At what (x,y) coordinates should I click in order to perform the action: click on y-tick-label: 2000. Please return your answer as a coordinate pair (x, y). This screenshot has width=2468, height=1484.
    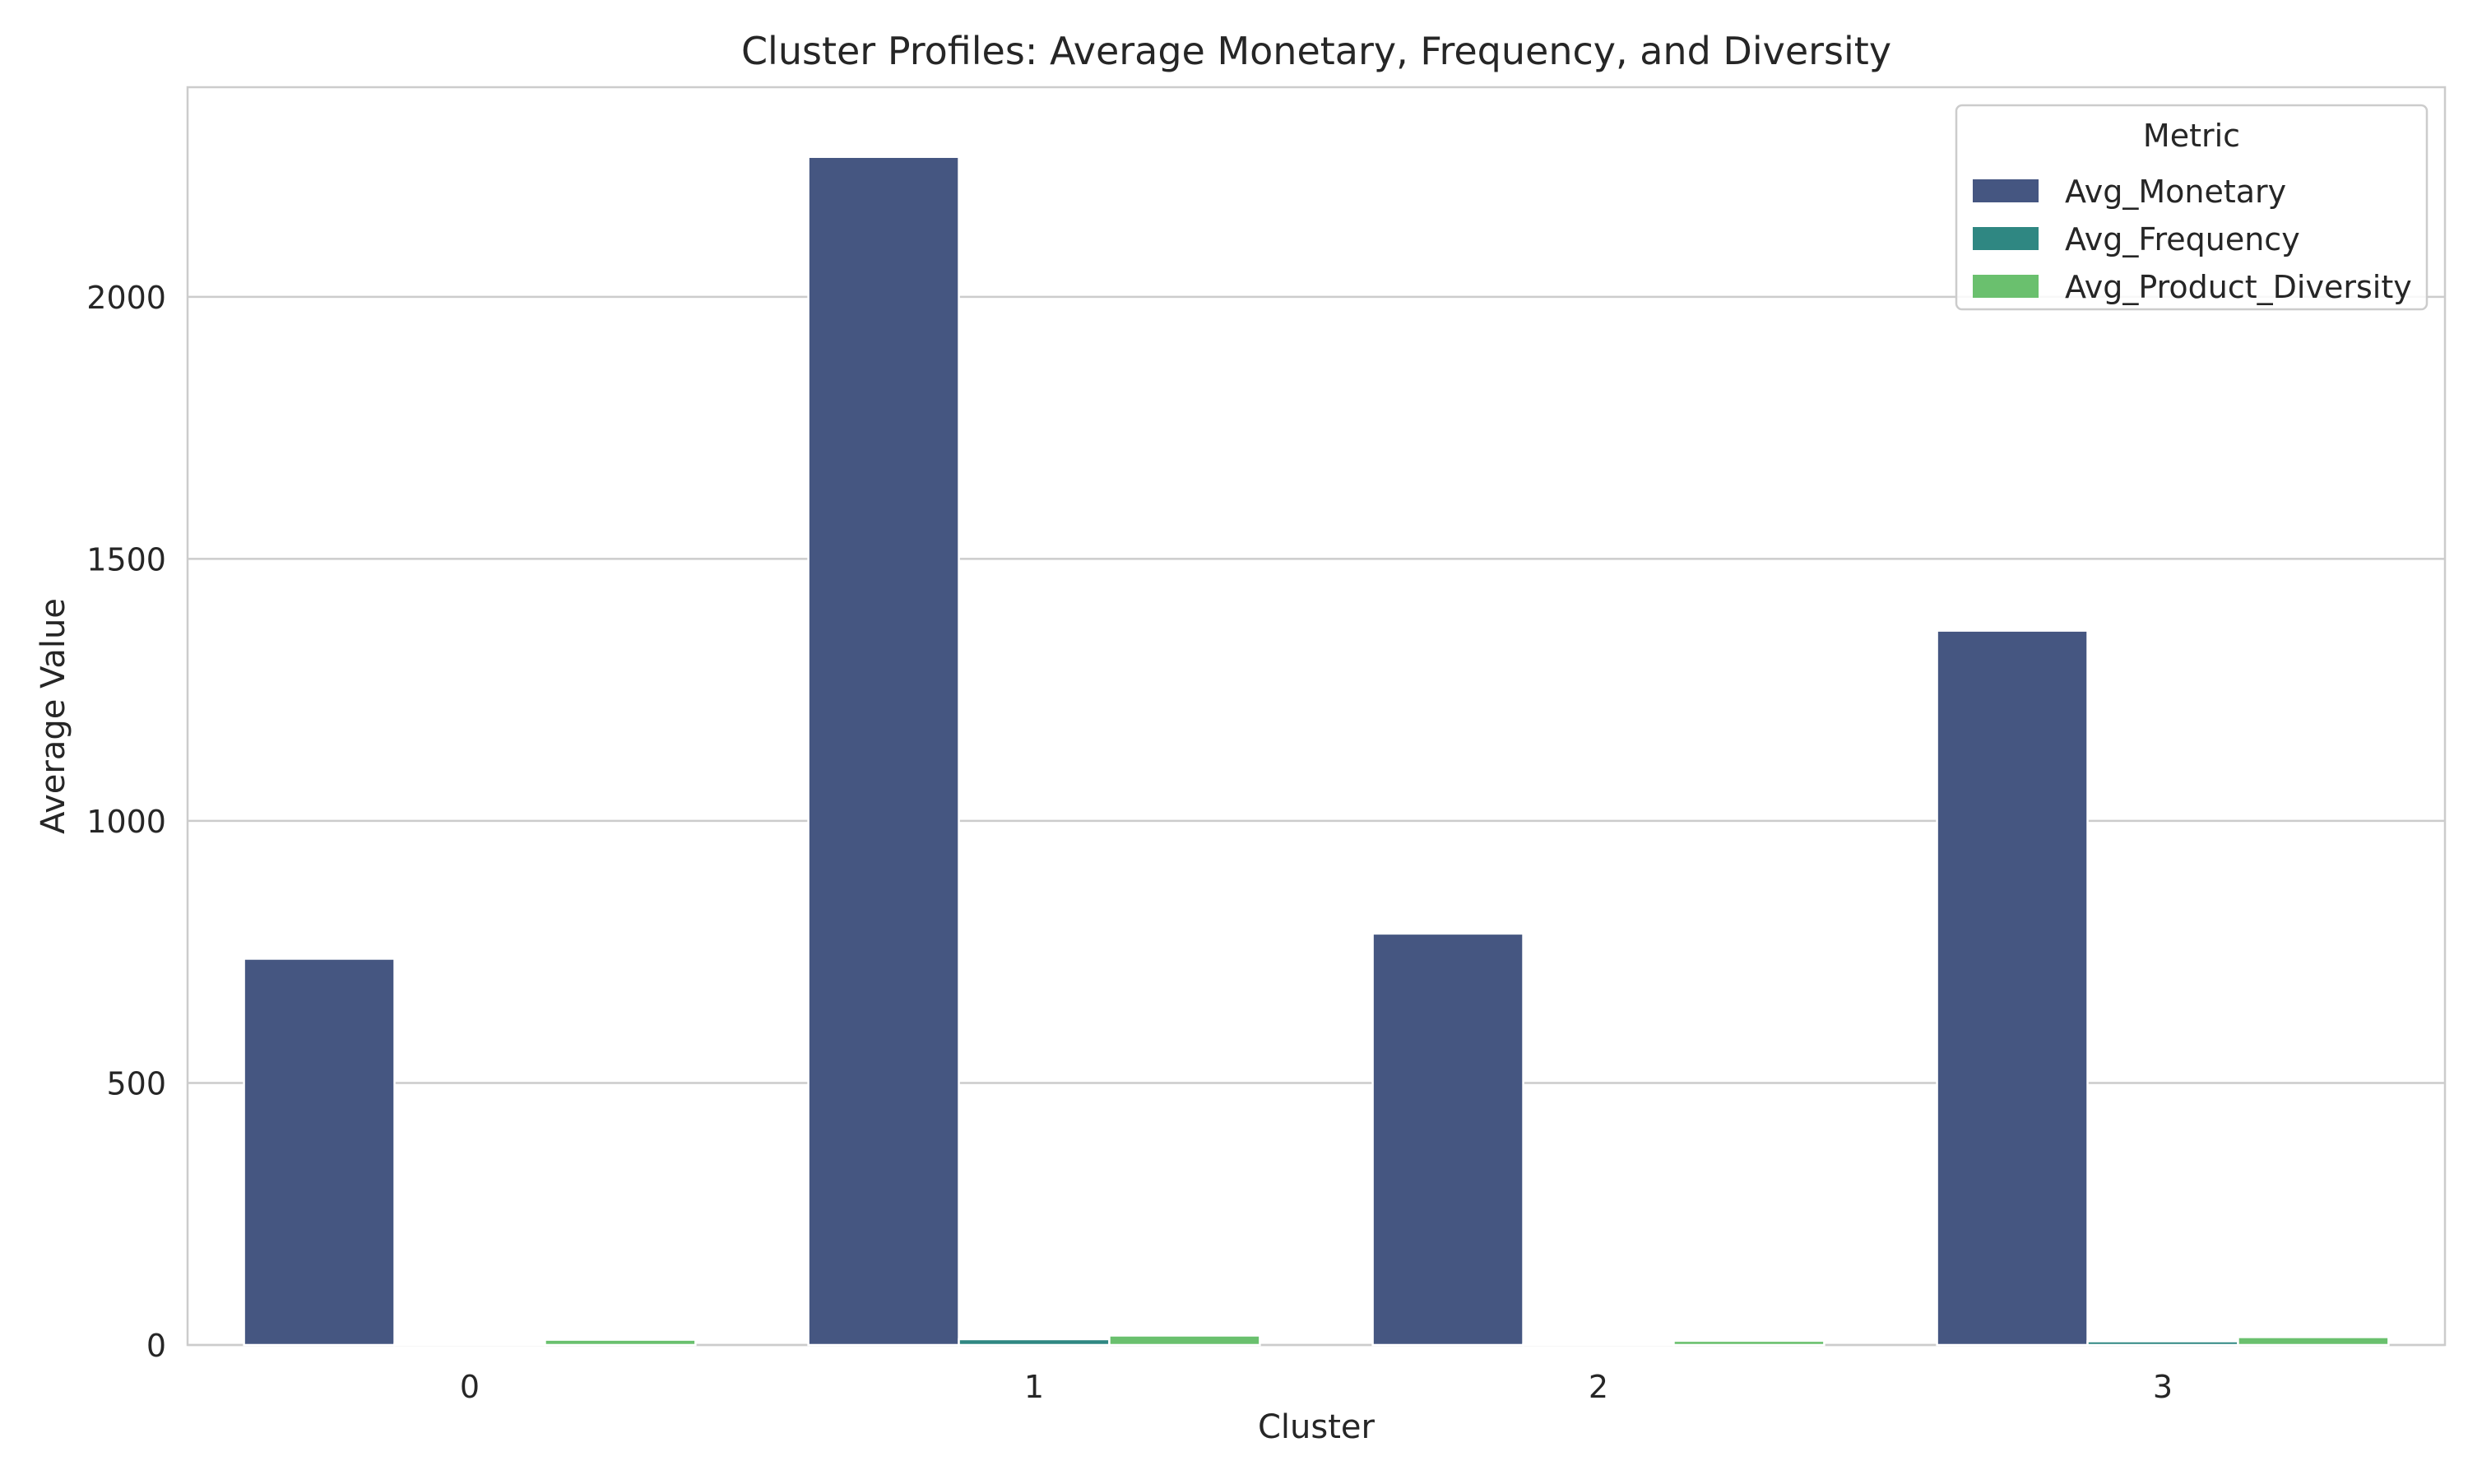
    Looking at the image, I should click on (126, 298).